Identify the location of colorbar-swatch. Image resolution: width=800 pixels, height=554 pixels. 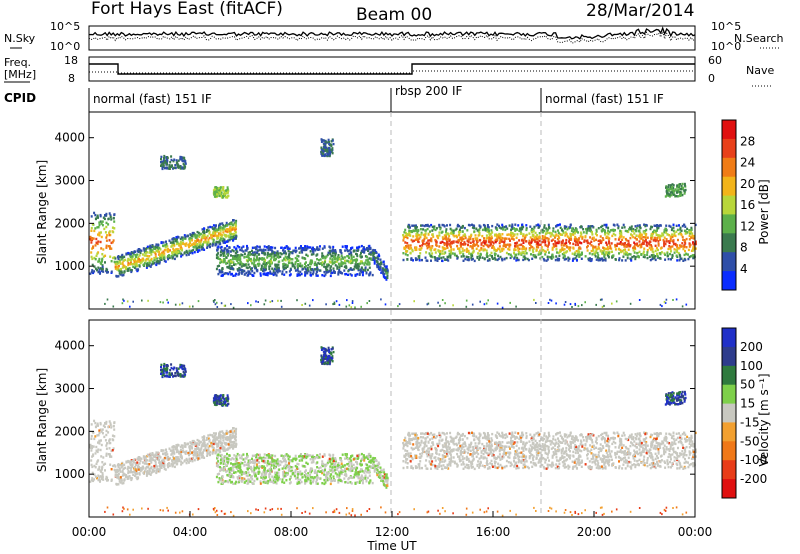
(729, 148).